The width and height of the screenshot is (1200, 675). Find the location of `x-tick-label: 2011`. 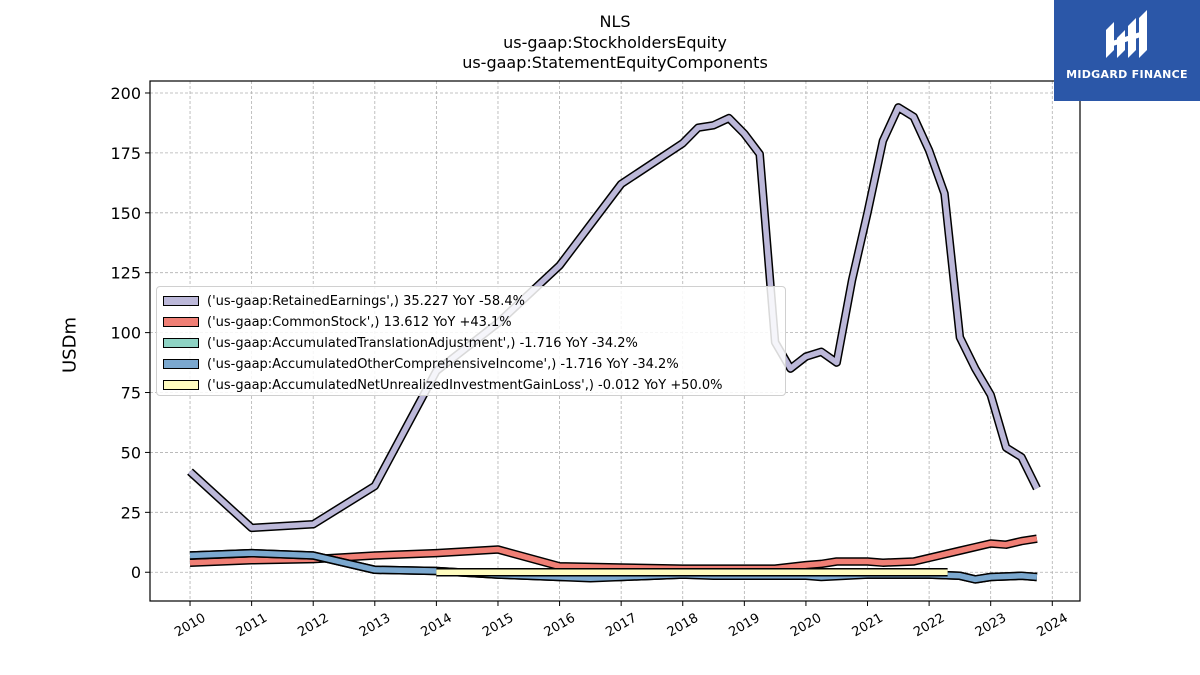

x-tick-label: 2011 is located at coordinates (252, 626).